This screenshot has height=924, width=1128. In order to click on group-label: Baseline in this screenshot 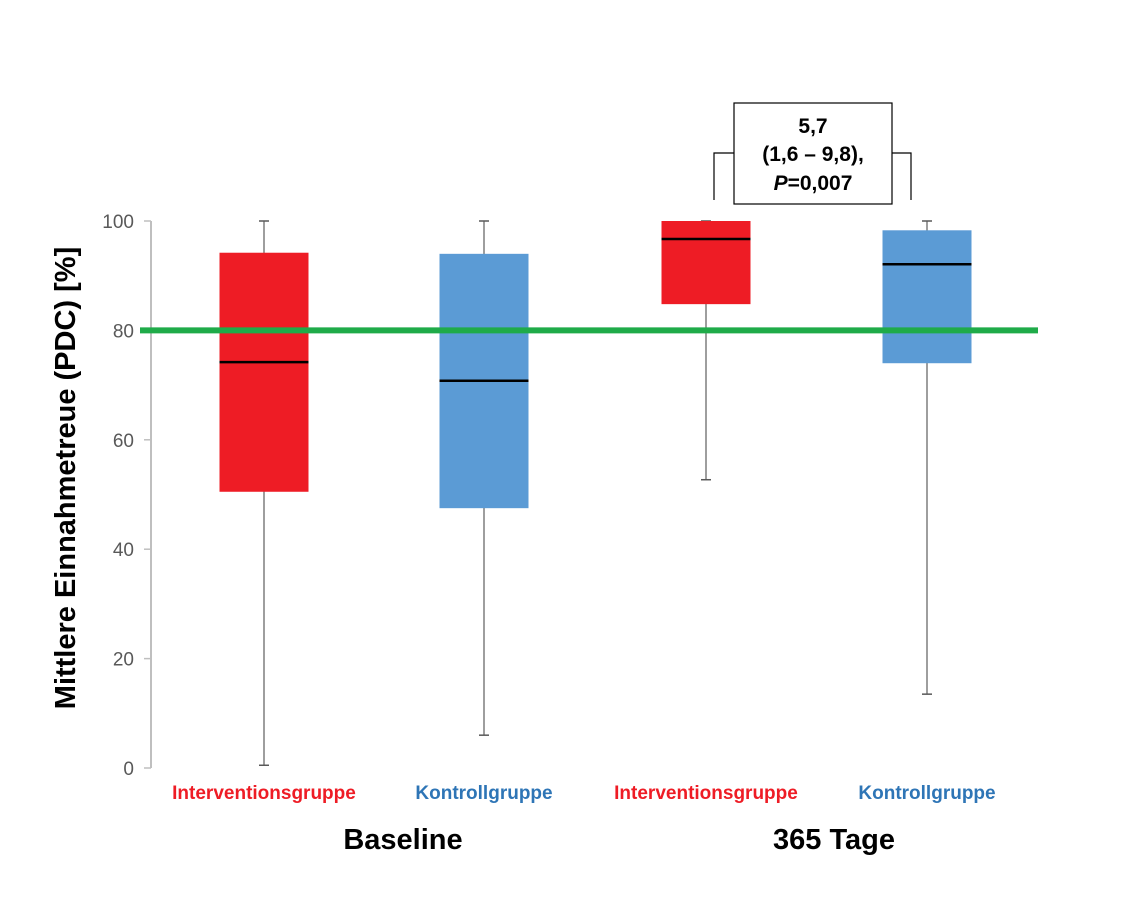, I will do `click(402, 840)`.